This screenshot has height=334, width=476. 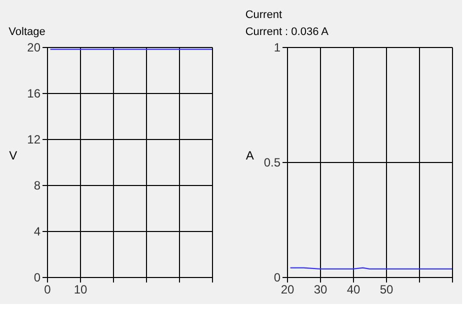 What do you see at coordinates (287, 32) in the screenshot?
I see `text: Current : 0.036 A` at bounding box center [287, 32].